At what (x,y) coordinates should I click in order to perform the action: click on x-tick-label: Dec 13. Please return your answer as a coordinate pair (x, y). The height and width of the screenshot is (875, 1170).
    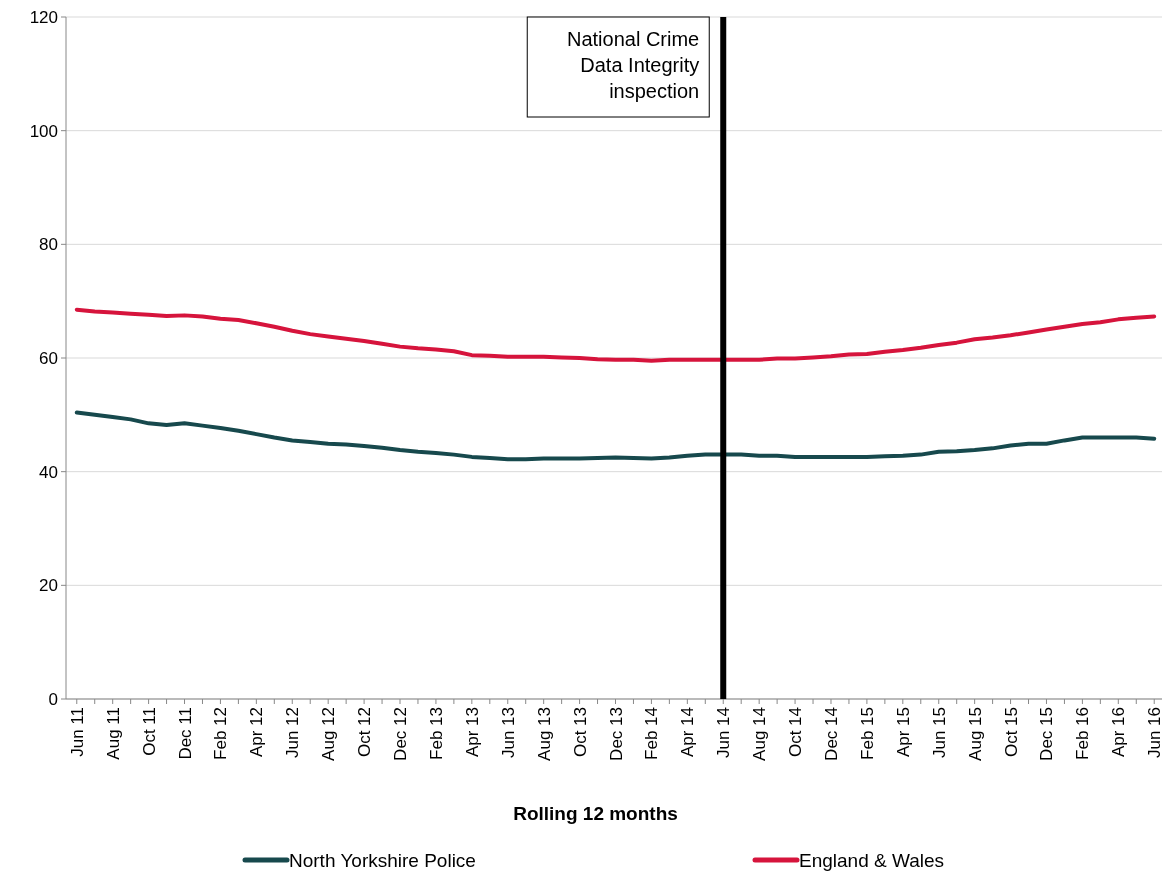
    Looking at the image, I should click on (616, 734).